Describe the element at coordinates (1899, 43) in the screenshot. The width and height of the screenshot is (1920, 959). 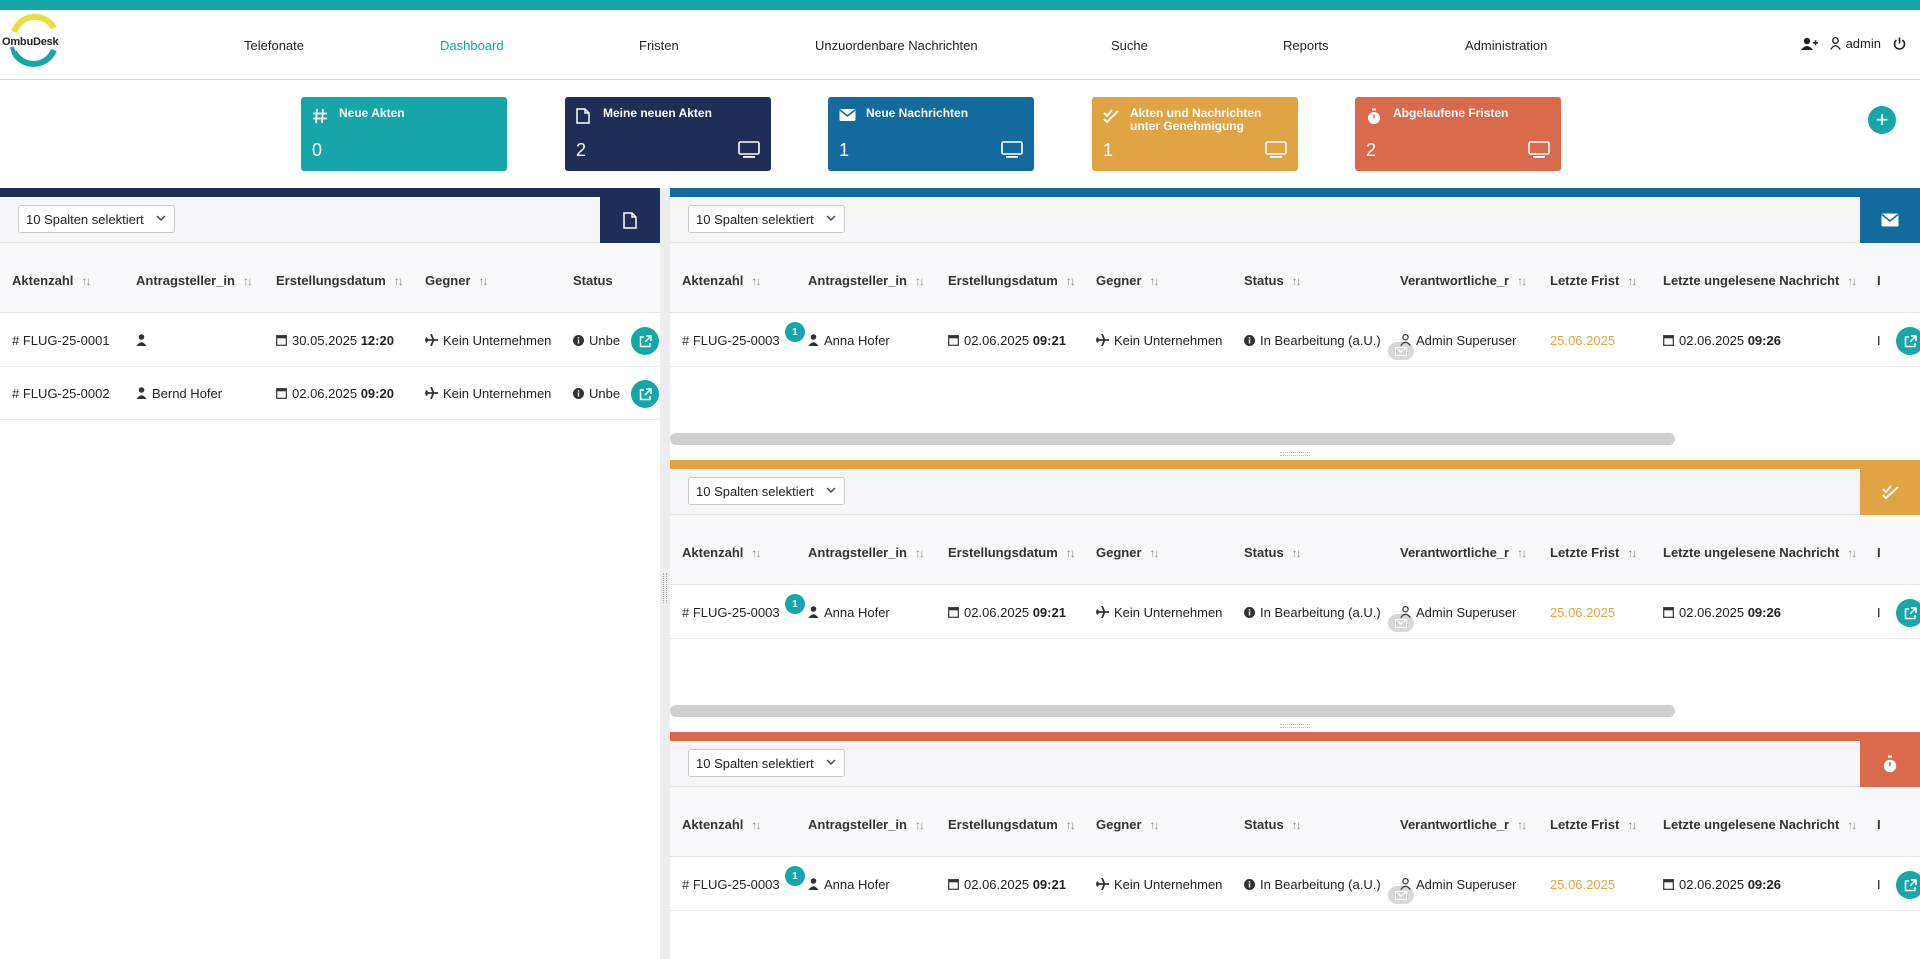
I see `power-icon` at that location.